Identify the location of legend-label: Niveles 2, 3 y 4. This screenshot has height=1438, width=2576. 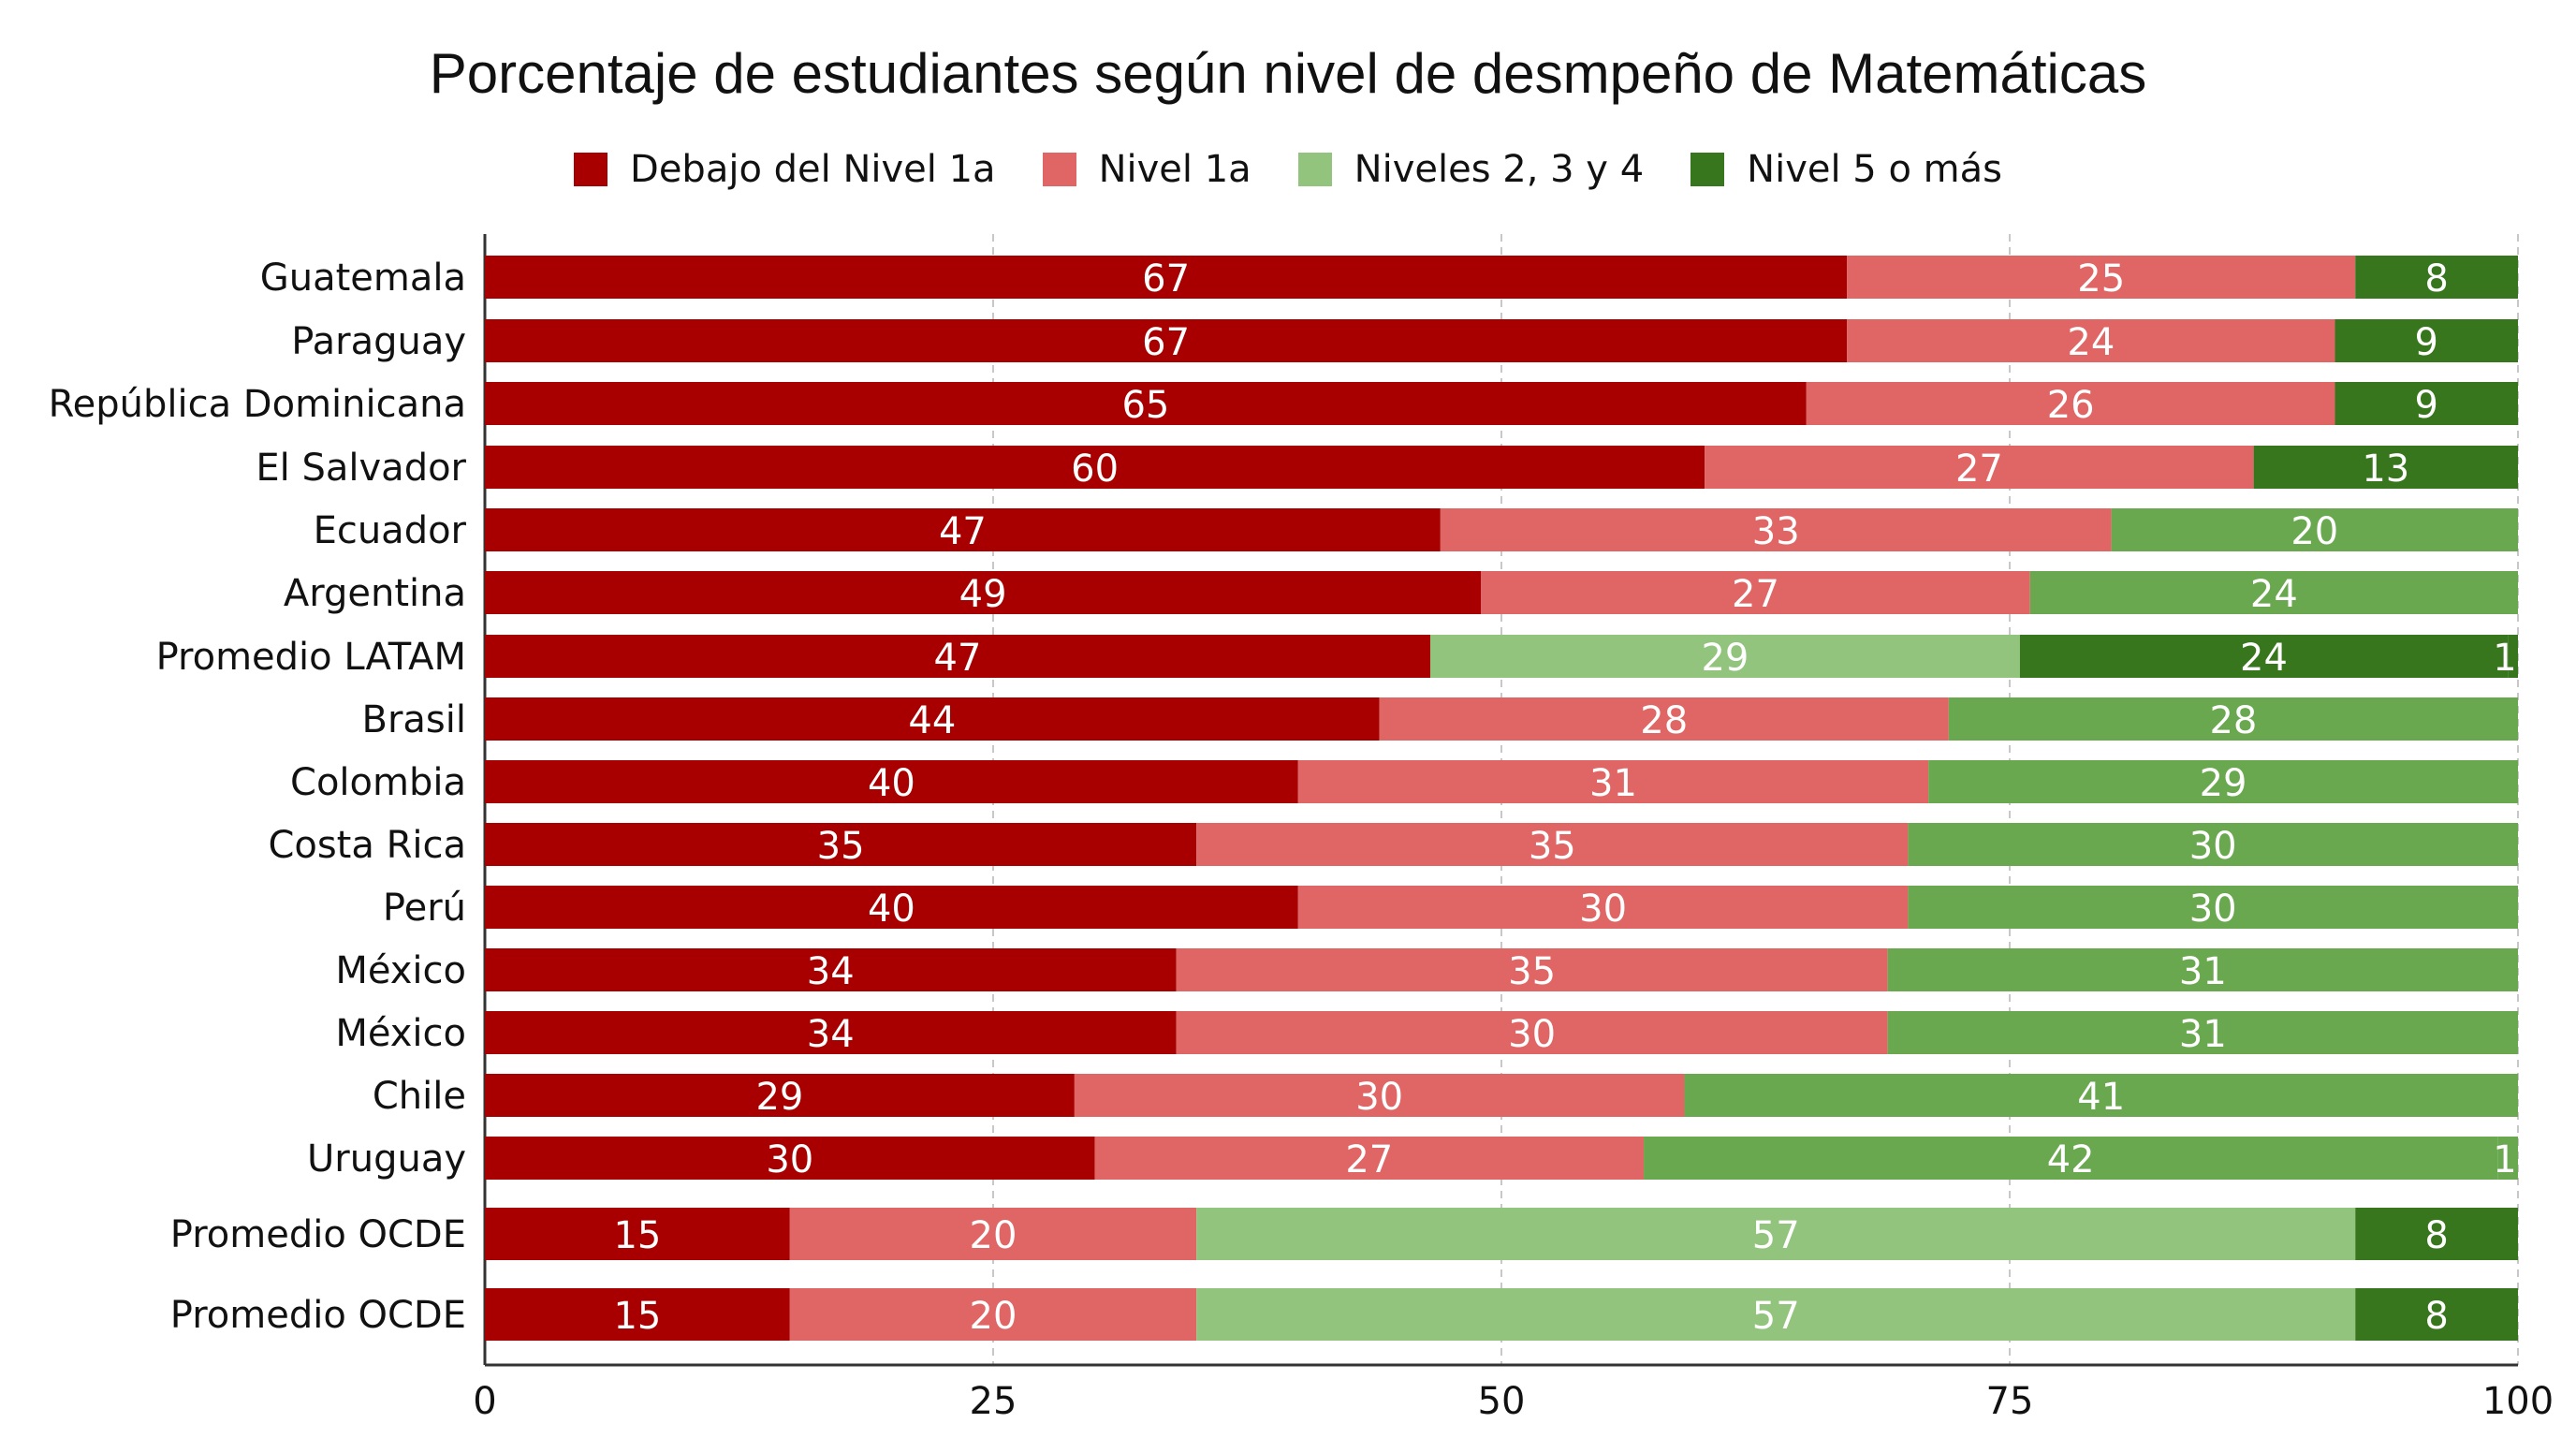
(1499, 169).